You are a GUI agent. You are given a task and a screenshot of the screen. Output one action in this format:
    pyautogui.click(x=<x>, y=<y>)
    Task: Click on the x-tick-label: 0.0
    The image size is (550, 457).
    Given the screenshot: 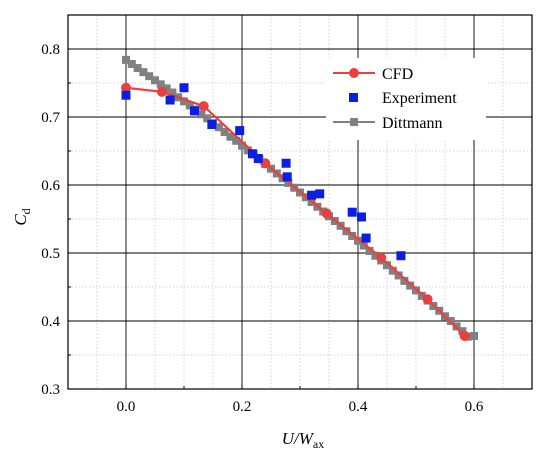 What is the action you would take?
    pyautogui.click(x=126, y=407)
    